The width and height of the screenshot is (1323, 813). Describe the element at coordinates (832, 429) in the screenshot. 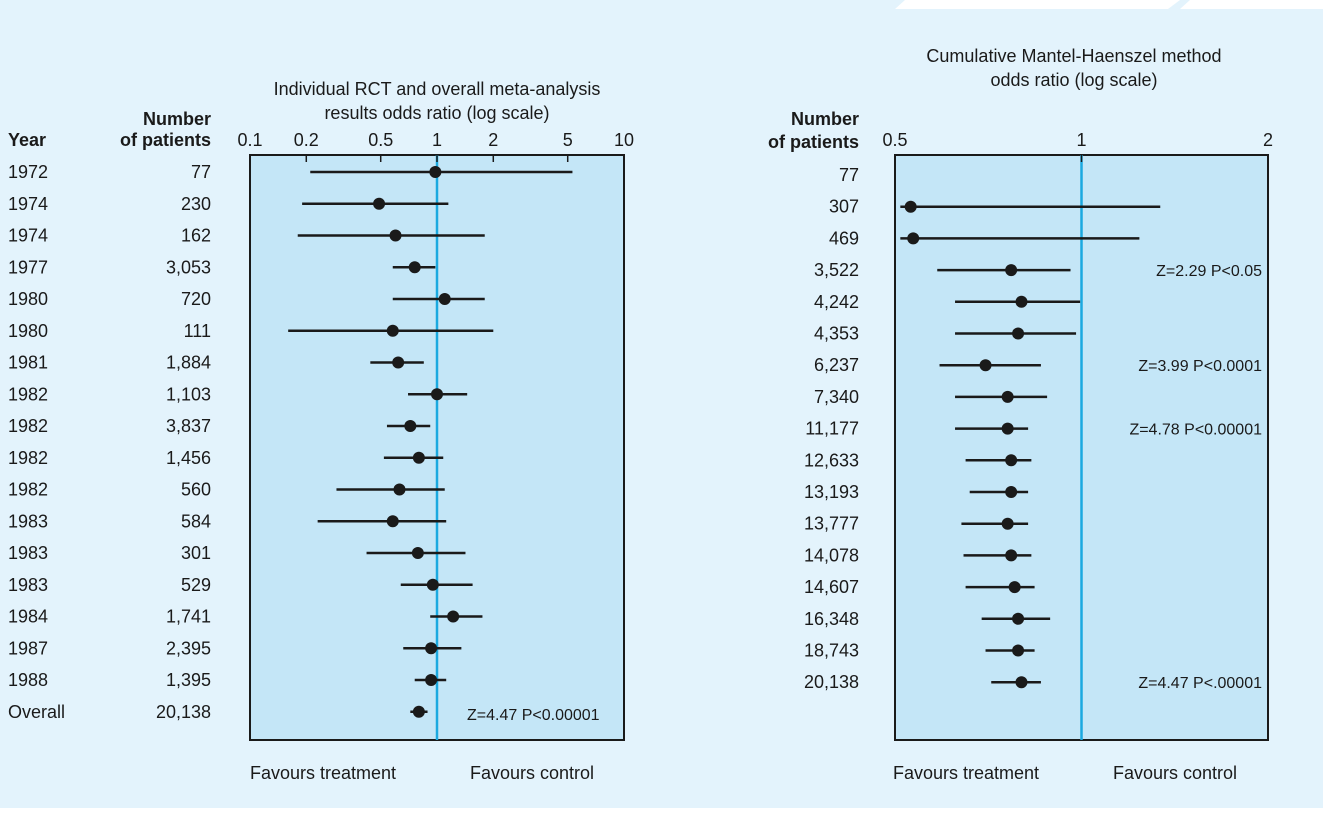

I see `row-patients-label: 11,177` at that location.